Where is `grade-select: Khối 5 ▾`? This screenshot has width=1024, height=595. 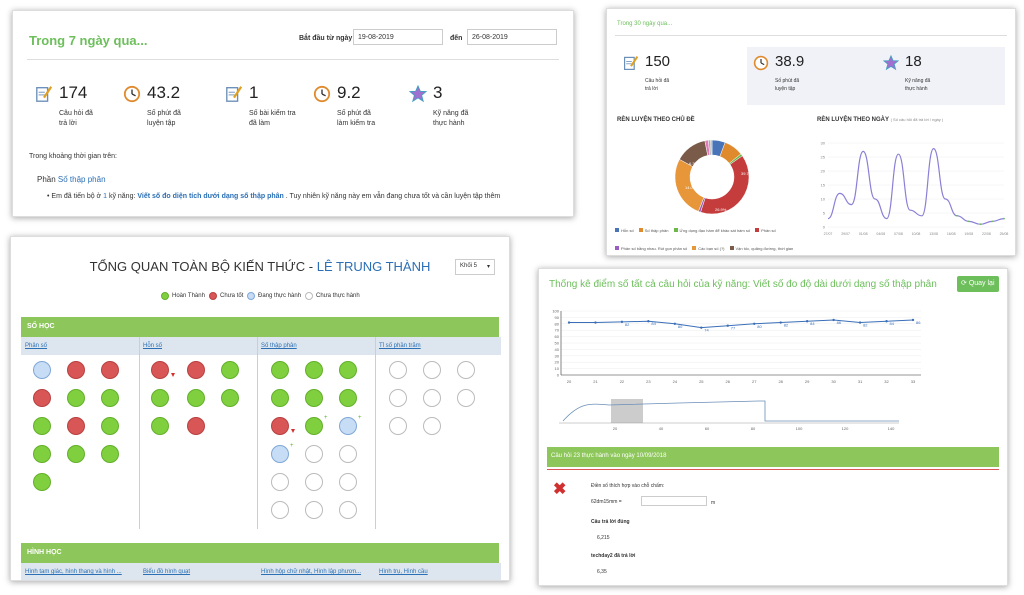 grade-select: Khối 5 ▾ is located at coordinates (475, 267).